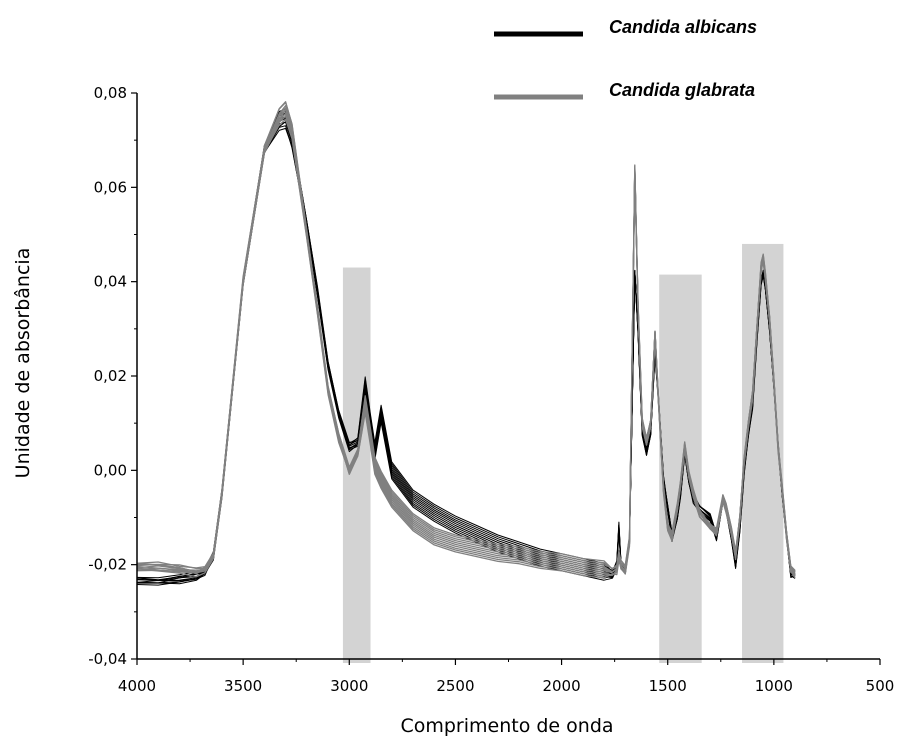 The width and height of the screenshot is (899, 740). What do you see at coordinates (683, 27) in the screenshot?
I see `legend-label-1: Candida albicans` at bounding box center [683, 27].